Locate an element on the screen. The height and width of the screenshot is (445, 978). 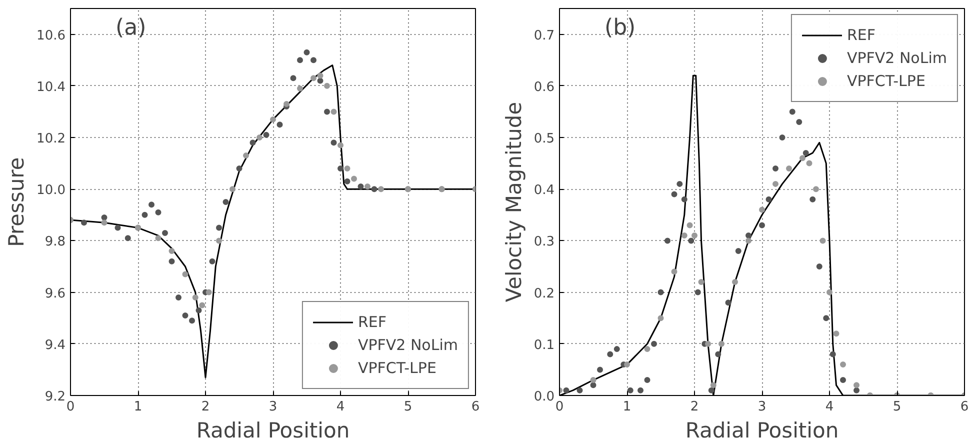
y-tick-label: 9.4 is located at coordinates (55, 345).